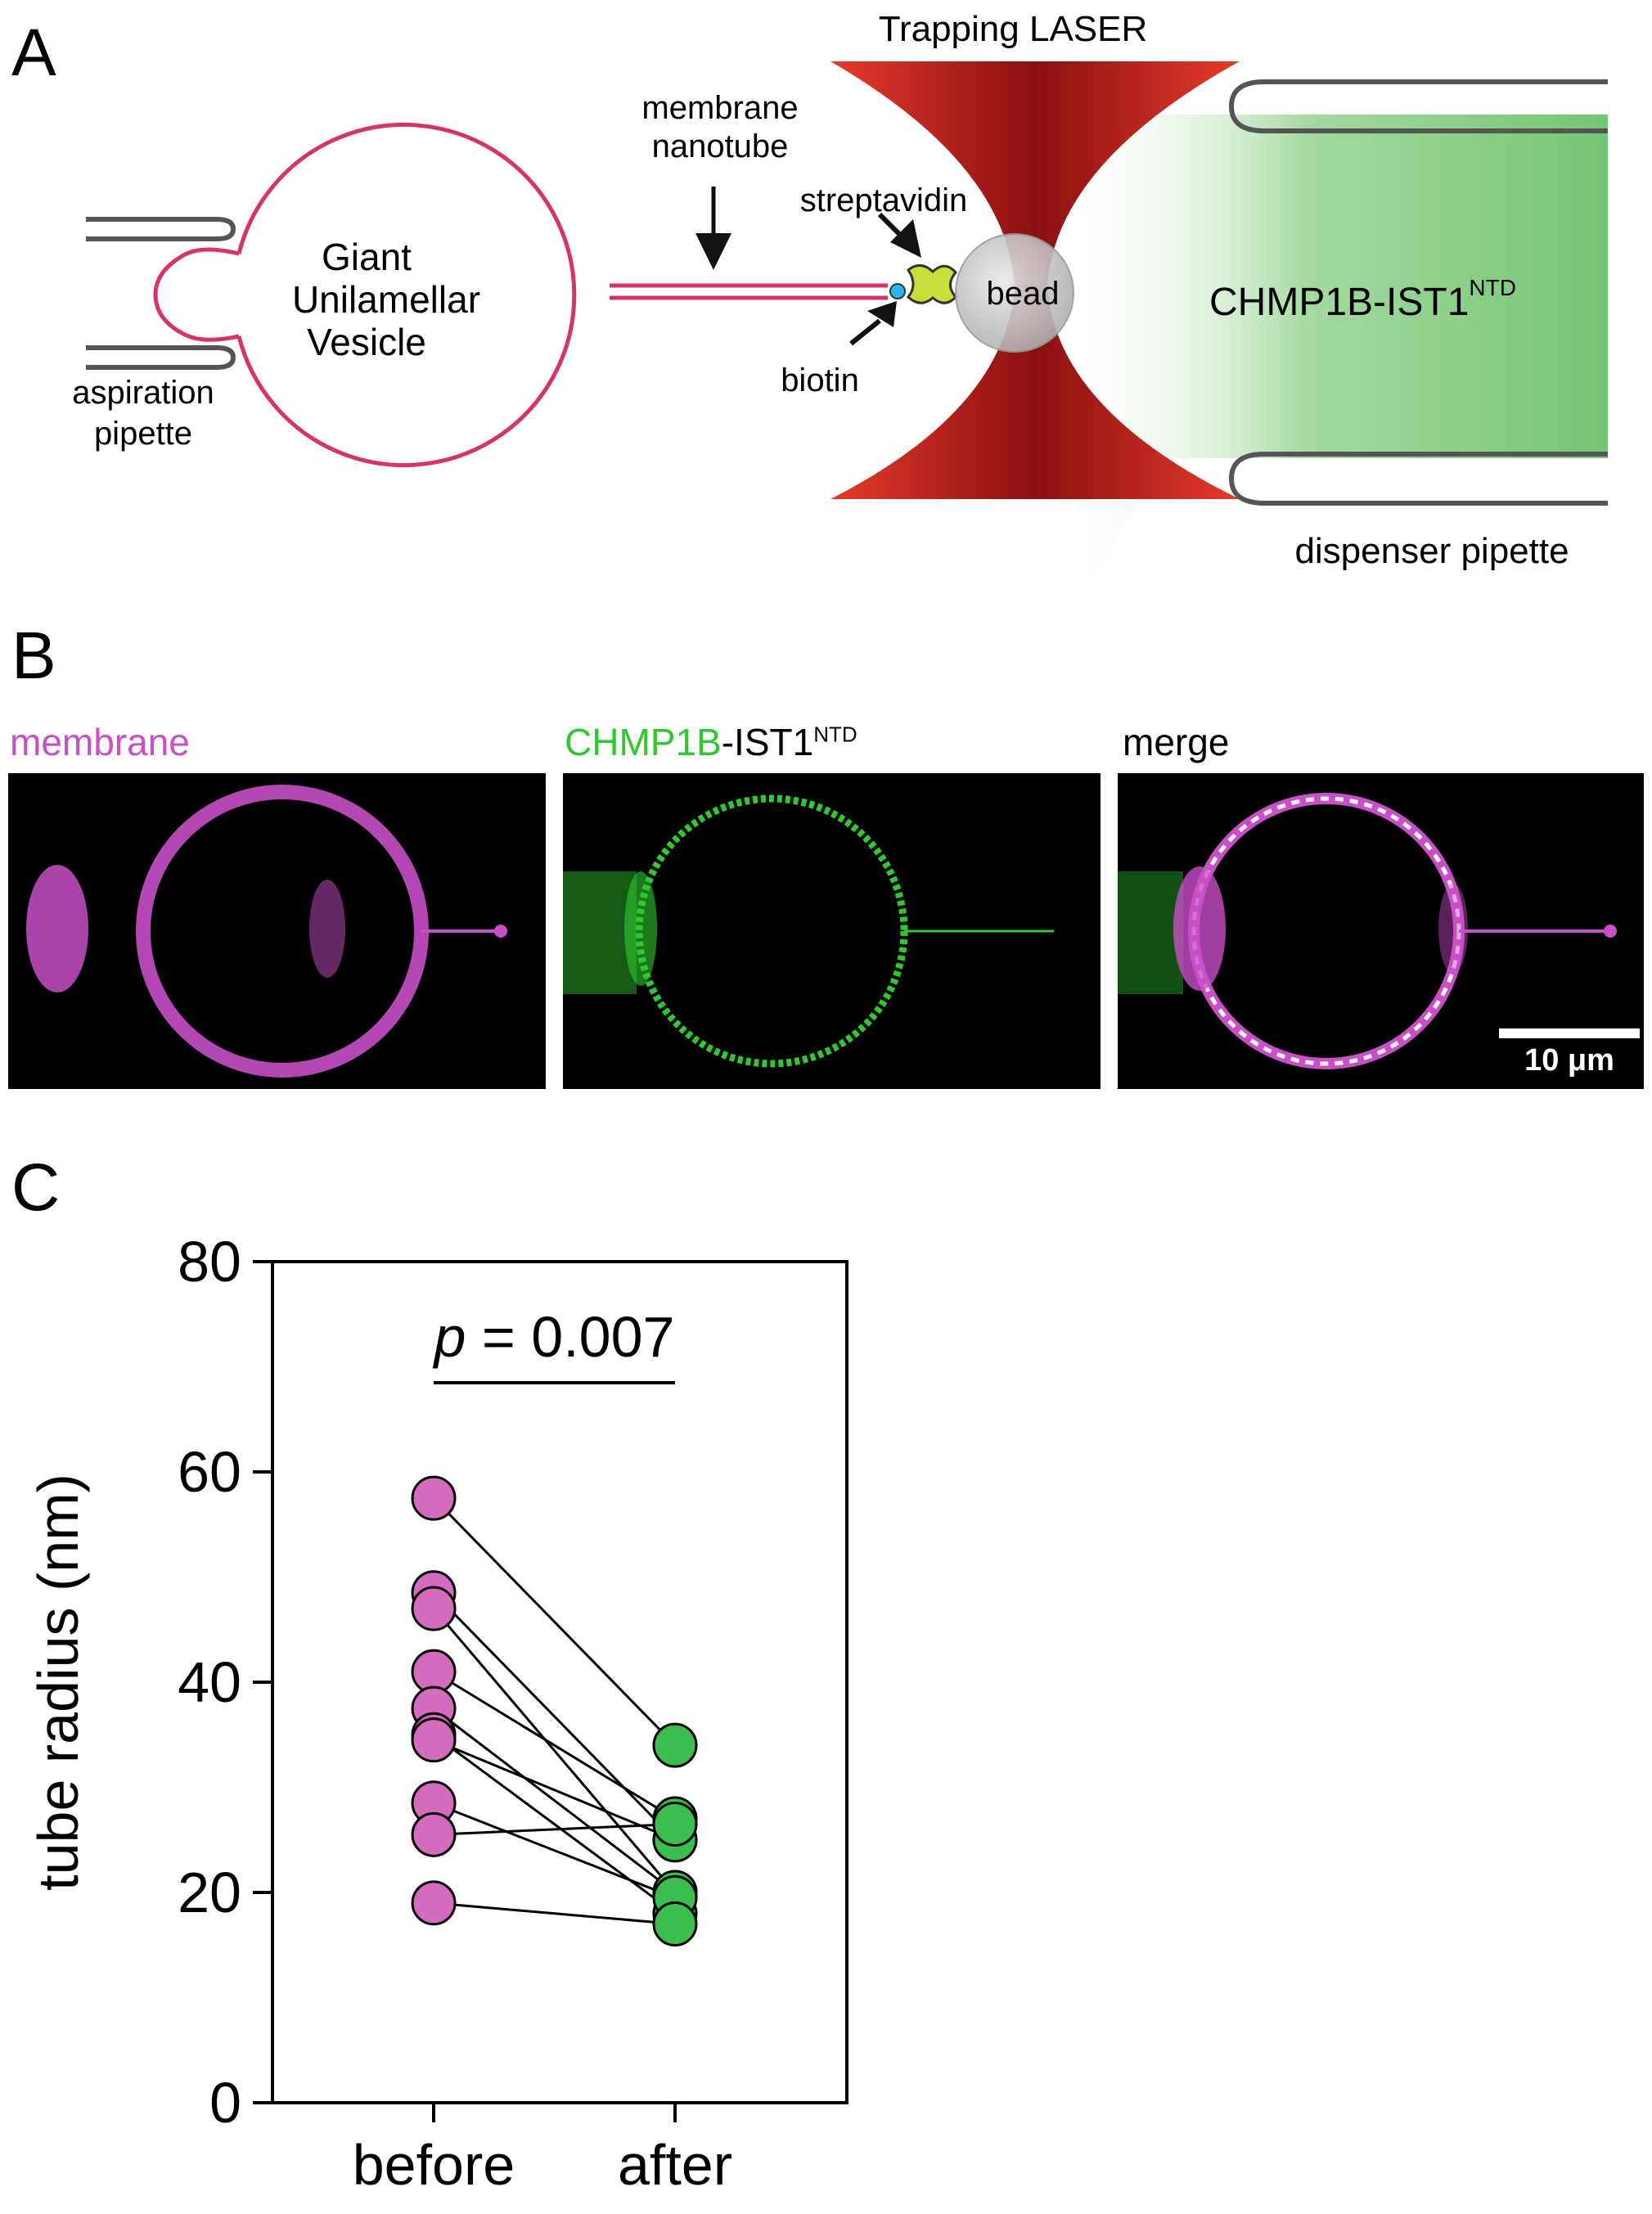  Describe the element at coordinates (832, 931) in the screenshot. I see `protein-micrograph` at that location.